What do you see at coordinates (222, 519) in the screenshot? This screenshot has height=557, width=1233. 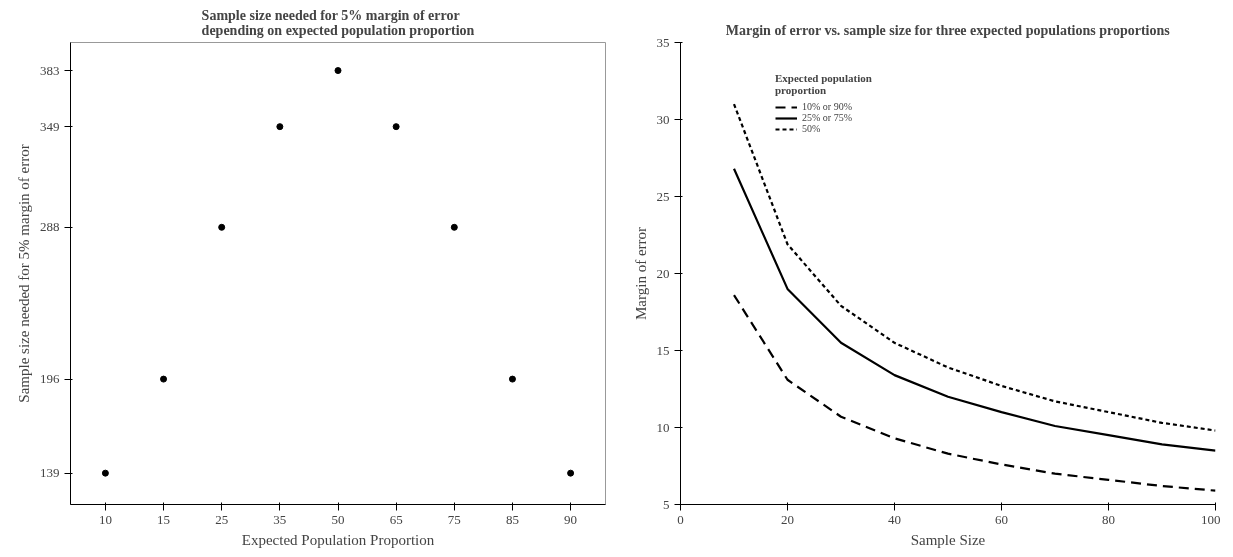 I see `x-tick-label: 25` at bounding box center [222, 519].